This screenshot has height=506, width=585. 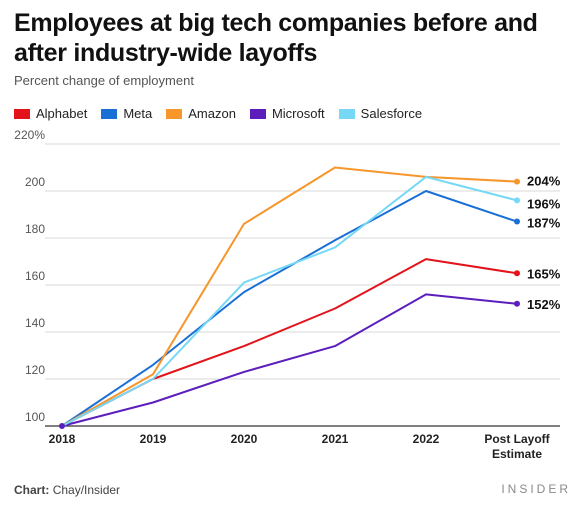 I want to click on start-point, so click(x=62, y=426).